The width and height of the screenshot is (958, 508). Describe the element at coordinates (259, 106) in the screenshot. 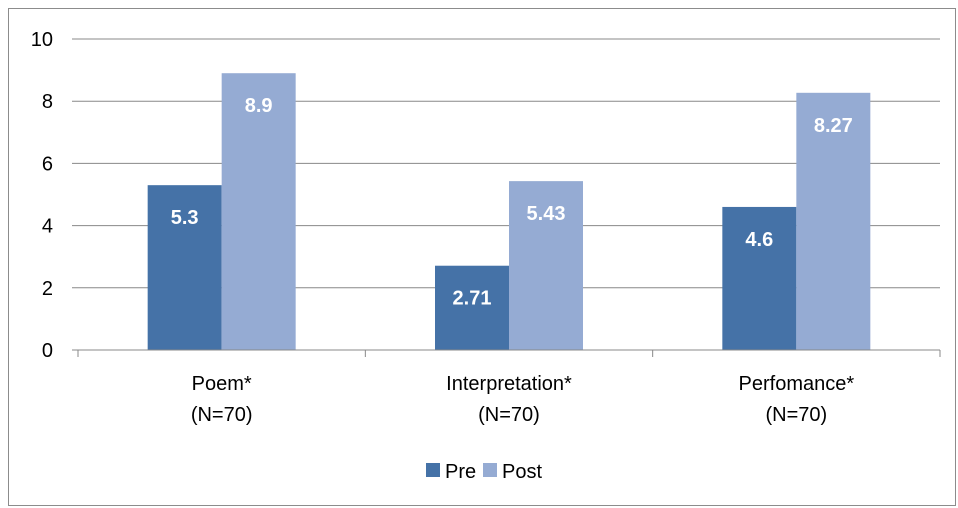

I see `data-label: 8.9` at that location.